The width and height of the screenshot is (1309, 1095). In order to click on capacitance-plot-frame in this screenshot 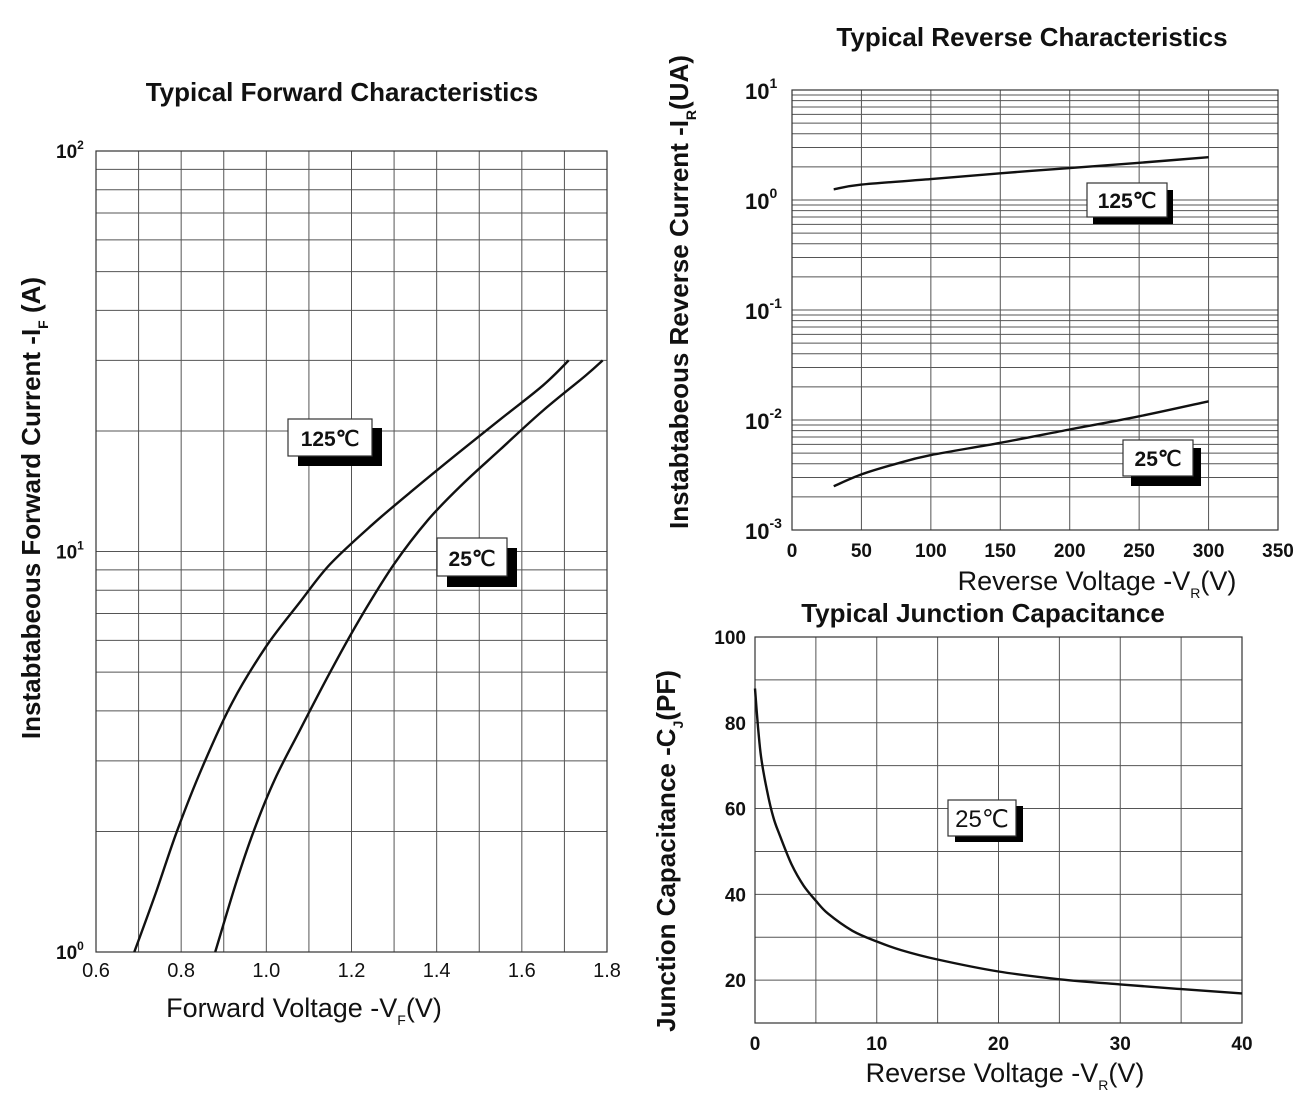, I will do `click(998, 830)`.